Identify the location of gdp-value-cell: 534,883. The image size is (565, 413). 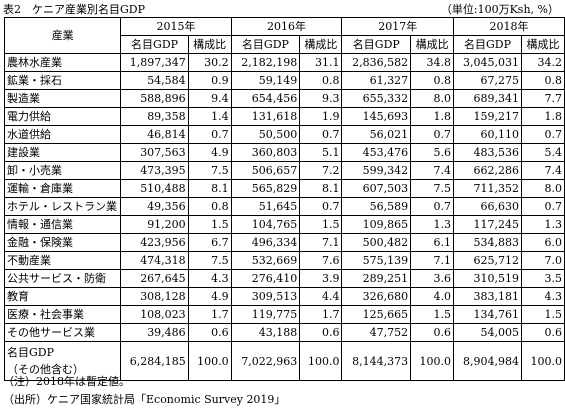
(488, 242).